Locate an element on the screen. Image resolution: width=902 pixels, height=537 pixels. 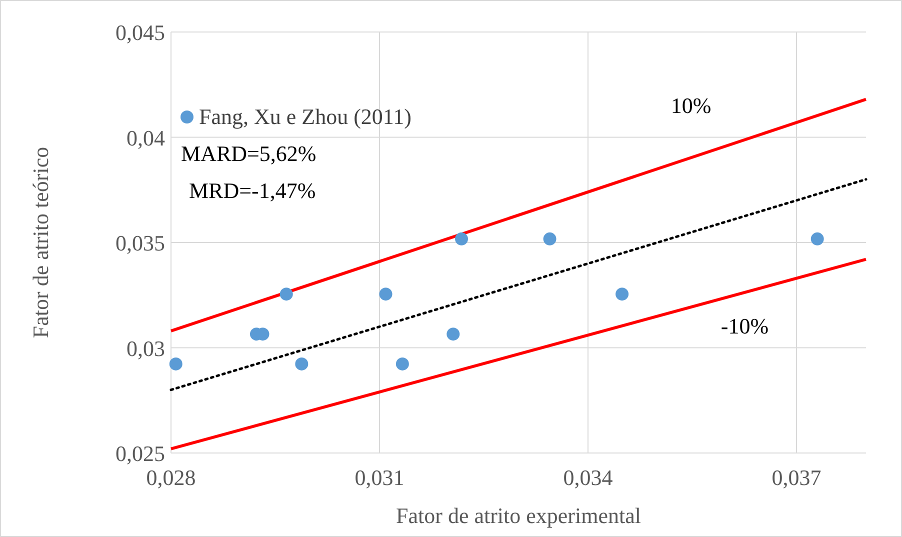
y-tick-label: 0,045 is located at coordinates (140, 32).